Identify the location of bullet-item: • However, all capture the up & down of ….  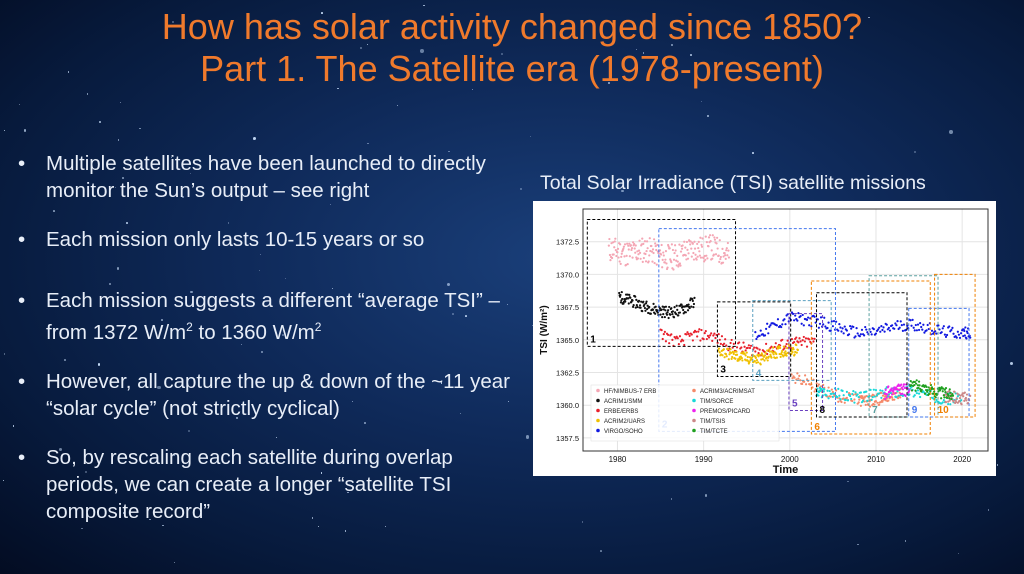
(268, 395).